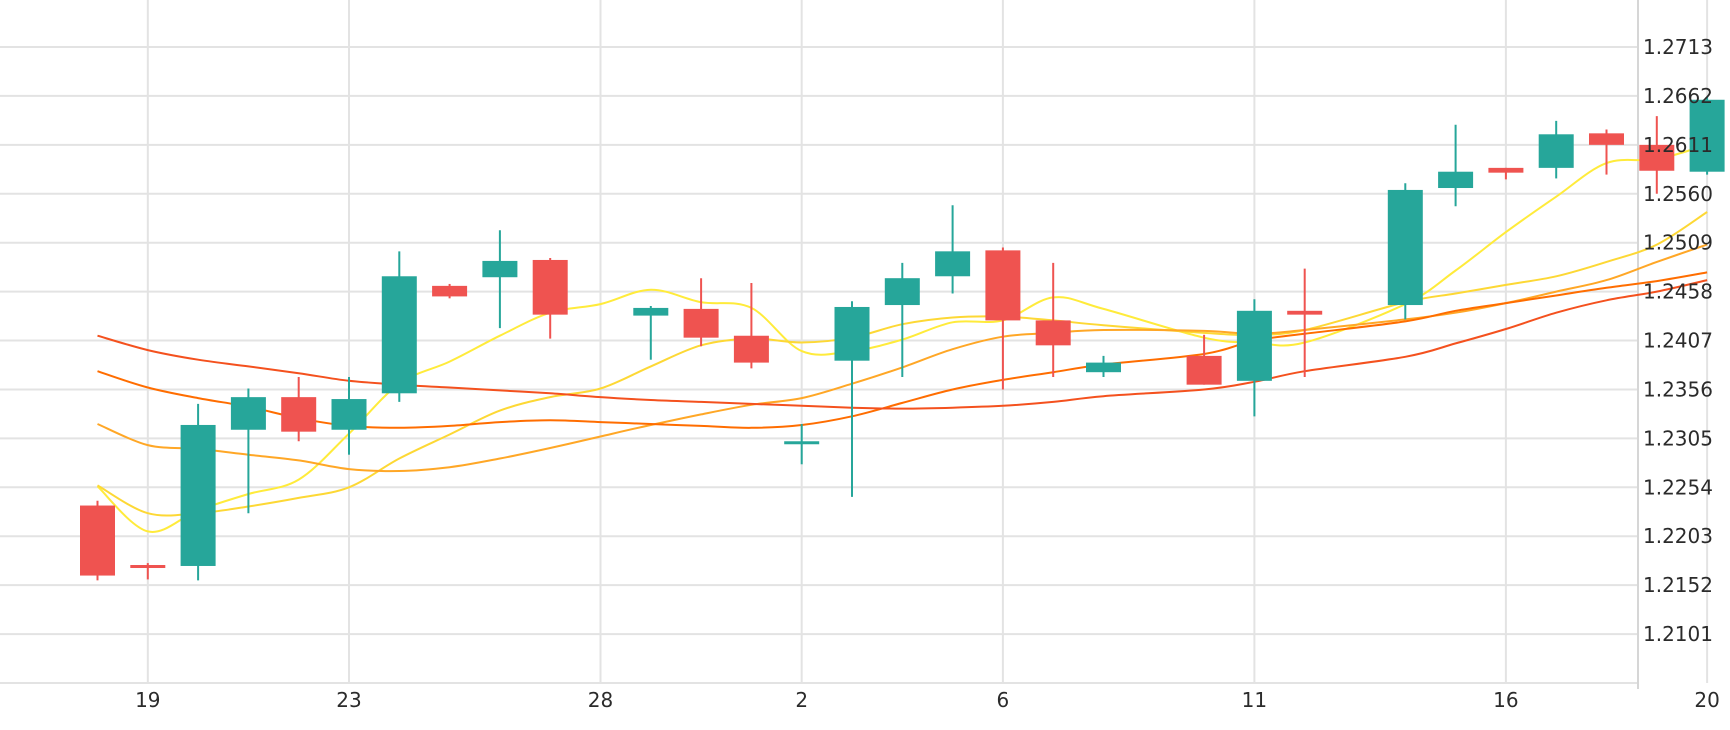 This screenshot has height=730, width=1730. What do you see at coordinates (1678, 47) in the screenshot?
I see `y-tick-label: 1.2713` at bounding box center [1678, 47].